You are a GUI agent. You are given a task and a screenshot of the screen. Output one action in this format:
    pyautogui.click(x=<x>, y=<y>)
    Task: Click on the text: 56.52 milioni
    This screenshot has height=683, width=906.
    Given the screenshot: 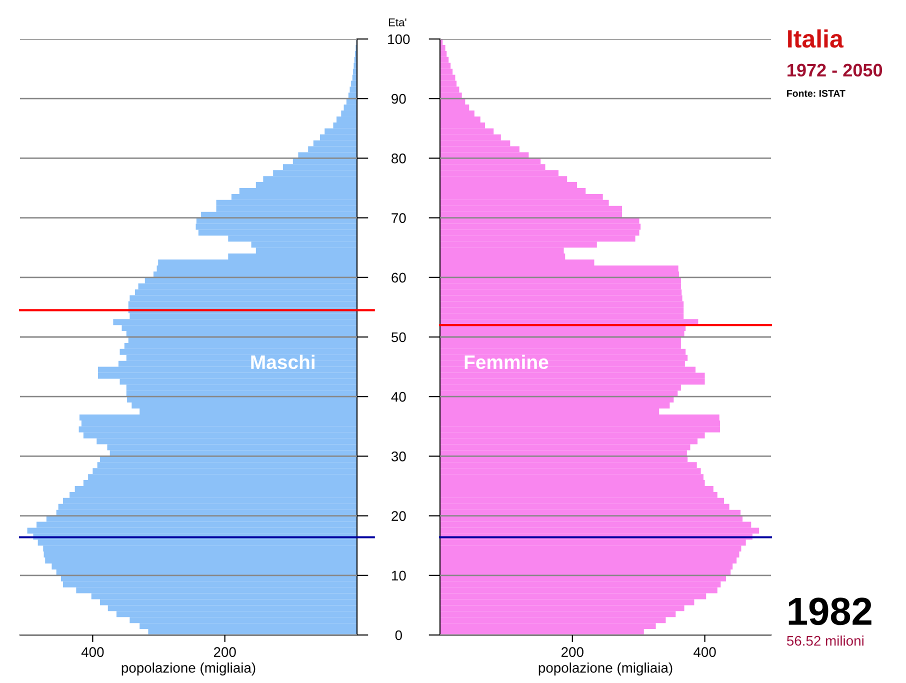 What is the action you would take?
    pyautogui.click(x=825, y=641)
    